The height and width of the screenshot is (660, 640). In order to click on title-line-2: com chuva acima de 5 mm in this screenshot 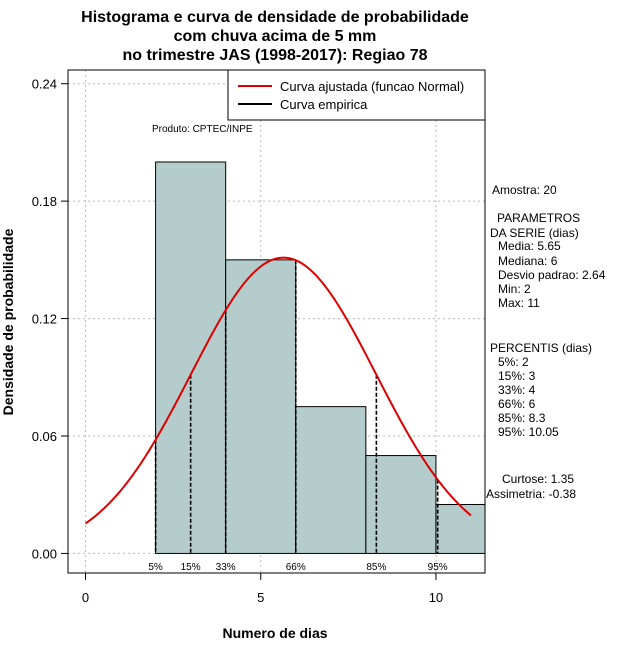, I will do `click(275, 36)`.